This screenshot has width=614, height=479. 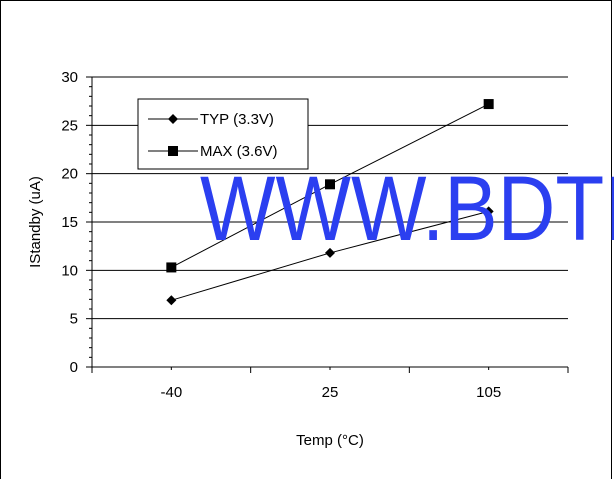 I want to click on y-axis-ticks: 0 5 10 15 20 25 30, so click(x=76, y=222).